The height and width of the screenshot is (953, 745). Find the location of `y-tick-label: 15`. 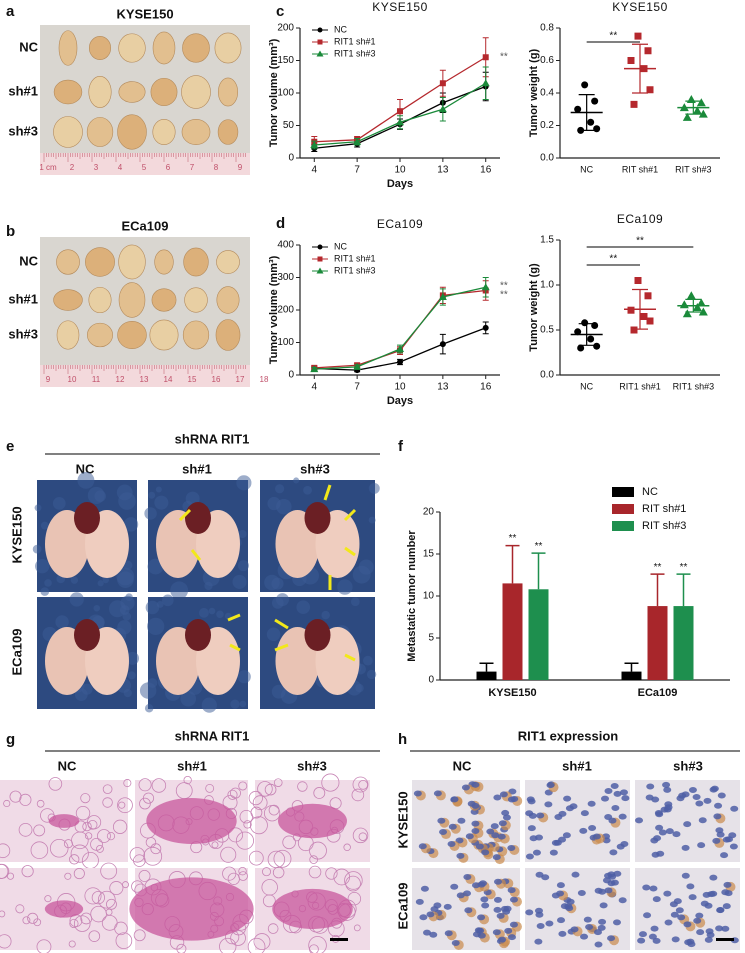

y-tick-label: 15 is located at coordinates (429, 554).